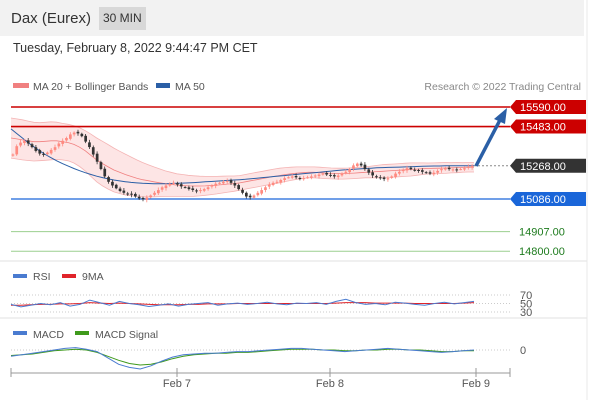  I want to click on forecast-arrow-head, so click(500, 116).